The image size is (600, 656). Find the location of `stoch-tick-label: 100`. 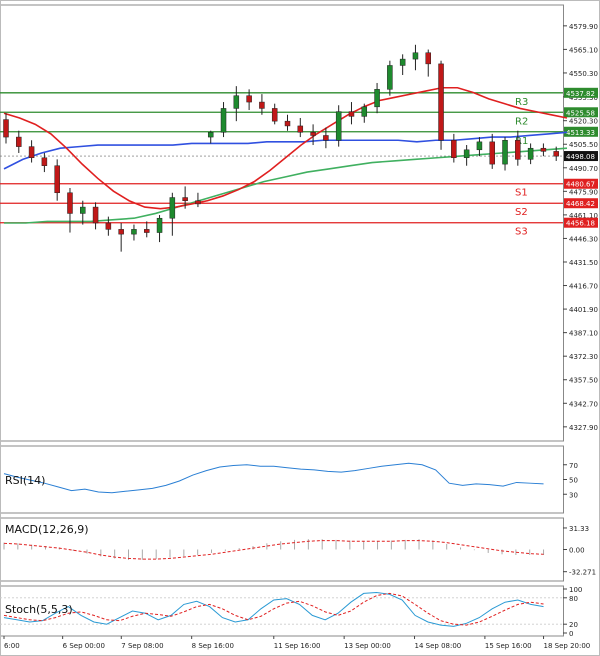

stoch-tick-label: 100 is located at coordinates (575, 590).